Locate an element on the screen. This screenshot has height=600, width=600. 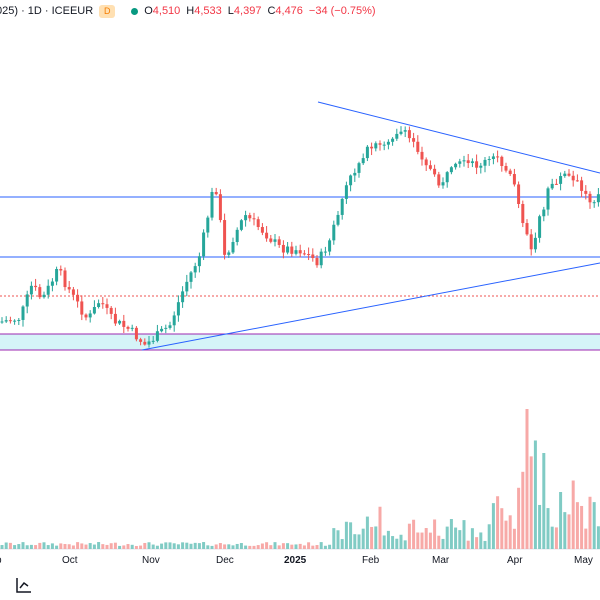
delayed-data-badge: D is located at coordinates (107, 11).